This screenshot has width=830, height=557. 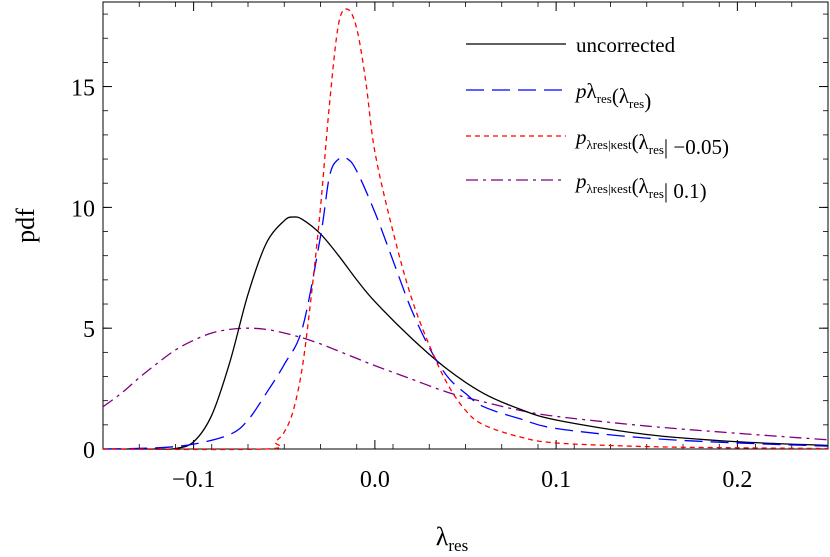 What do you see at coordinates (612, 96) in the screenshot?
I see `legend-label-1: pλres(λres)` at bounding box center [612, 96].